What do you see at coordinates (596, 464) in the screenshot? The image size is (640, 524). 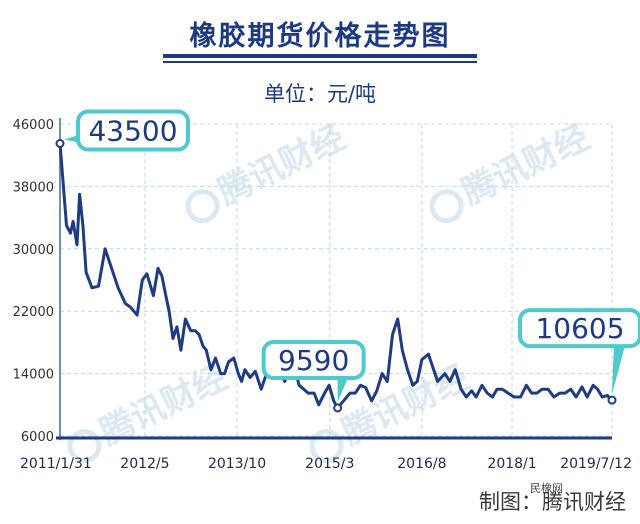 I see `x-tick-label: 2019/7/12` at bounding box center [596, 464].